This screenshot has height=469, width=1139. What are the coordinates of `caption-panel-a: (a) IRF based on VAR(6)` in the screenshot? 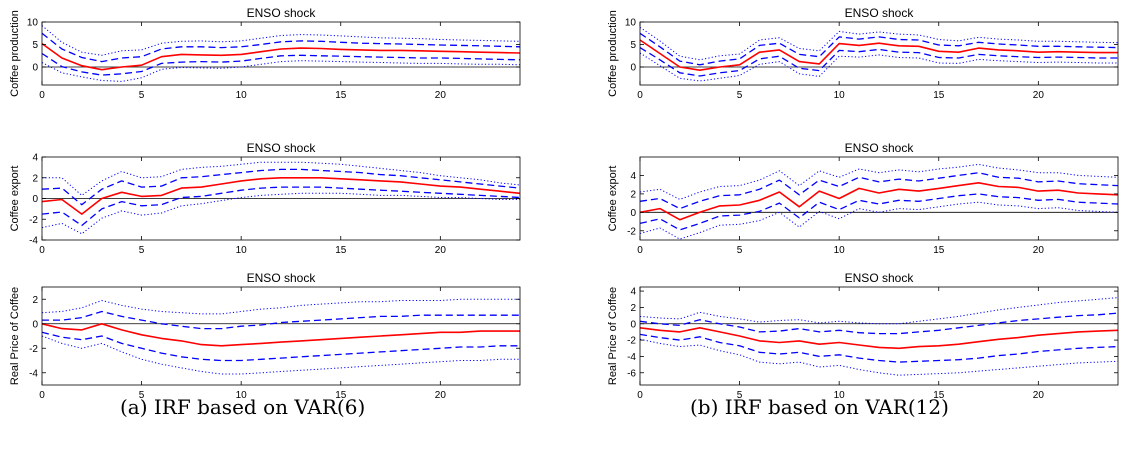 It's located at (243, 407).